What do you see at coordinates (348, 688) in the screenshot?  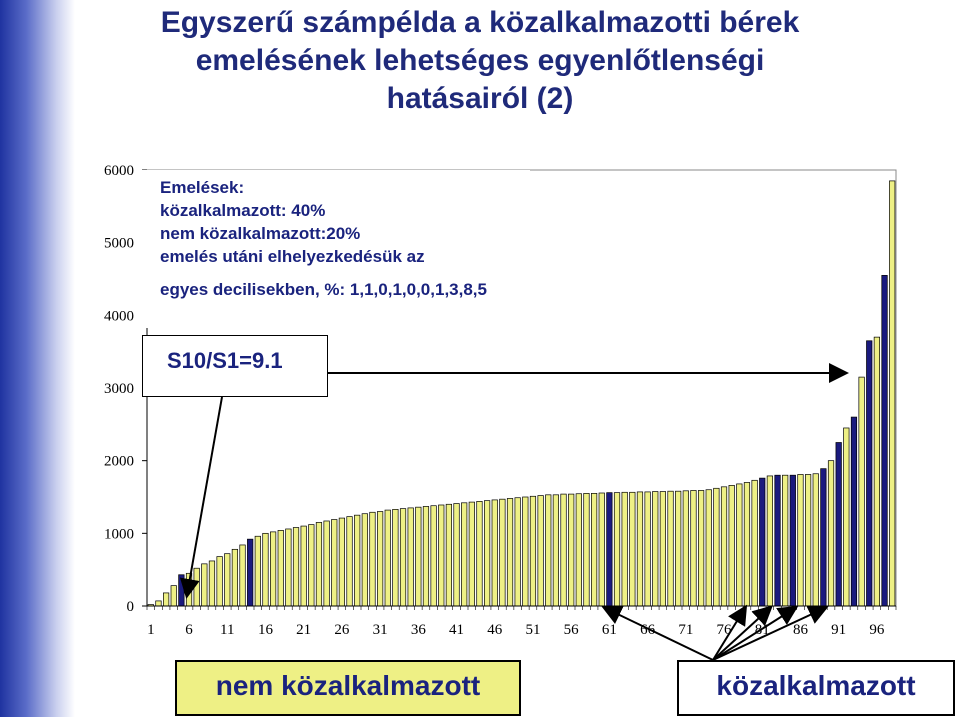 I see `non-public-label: nem közalkalmazott` at bounding box center [348, 688].